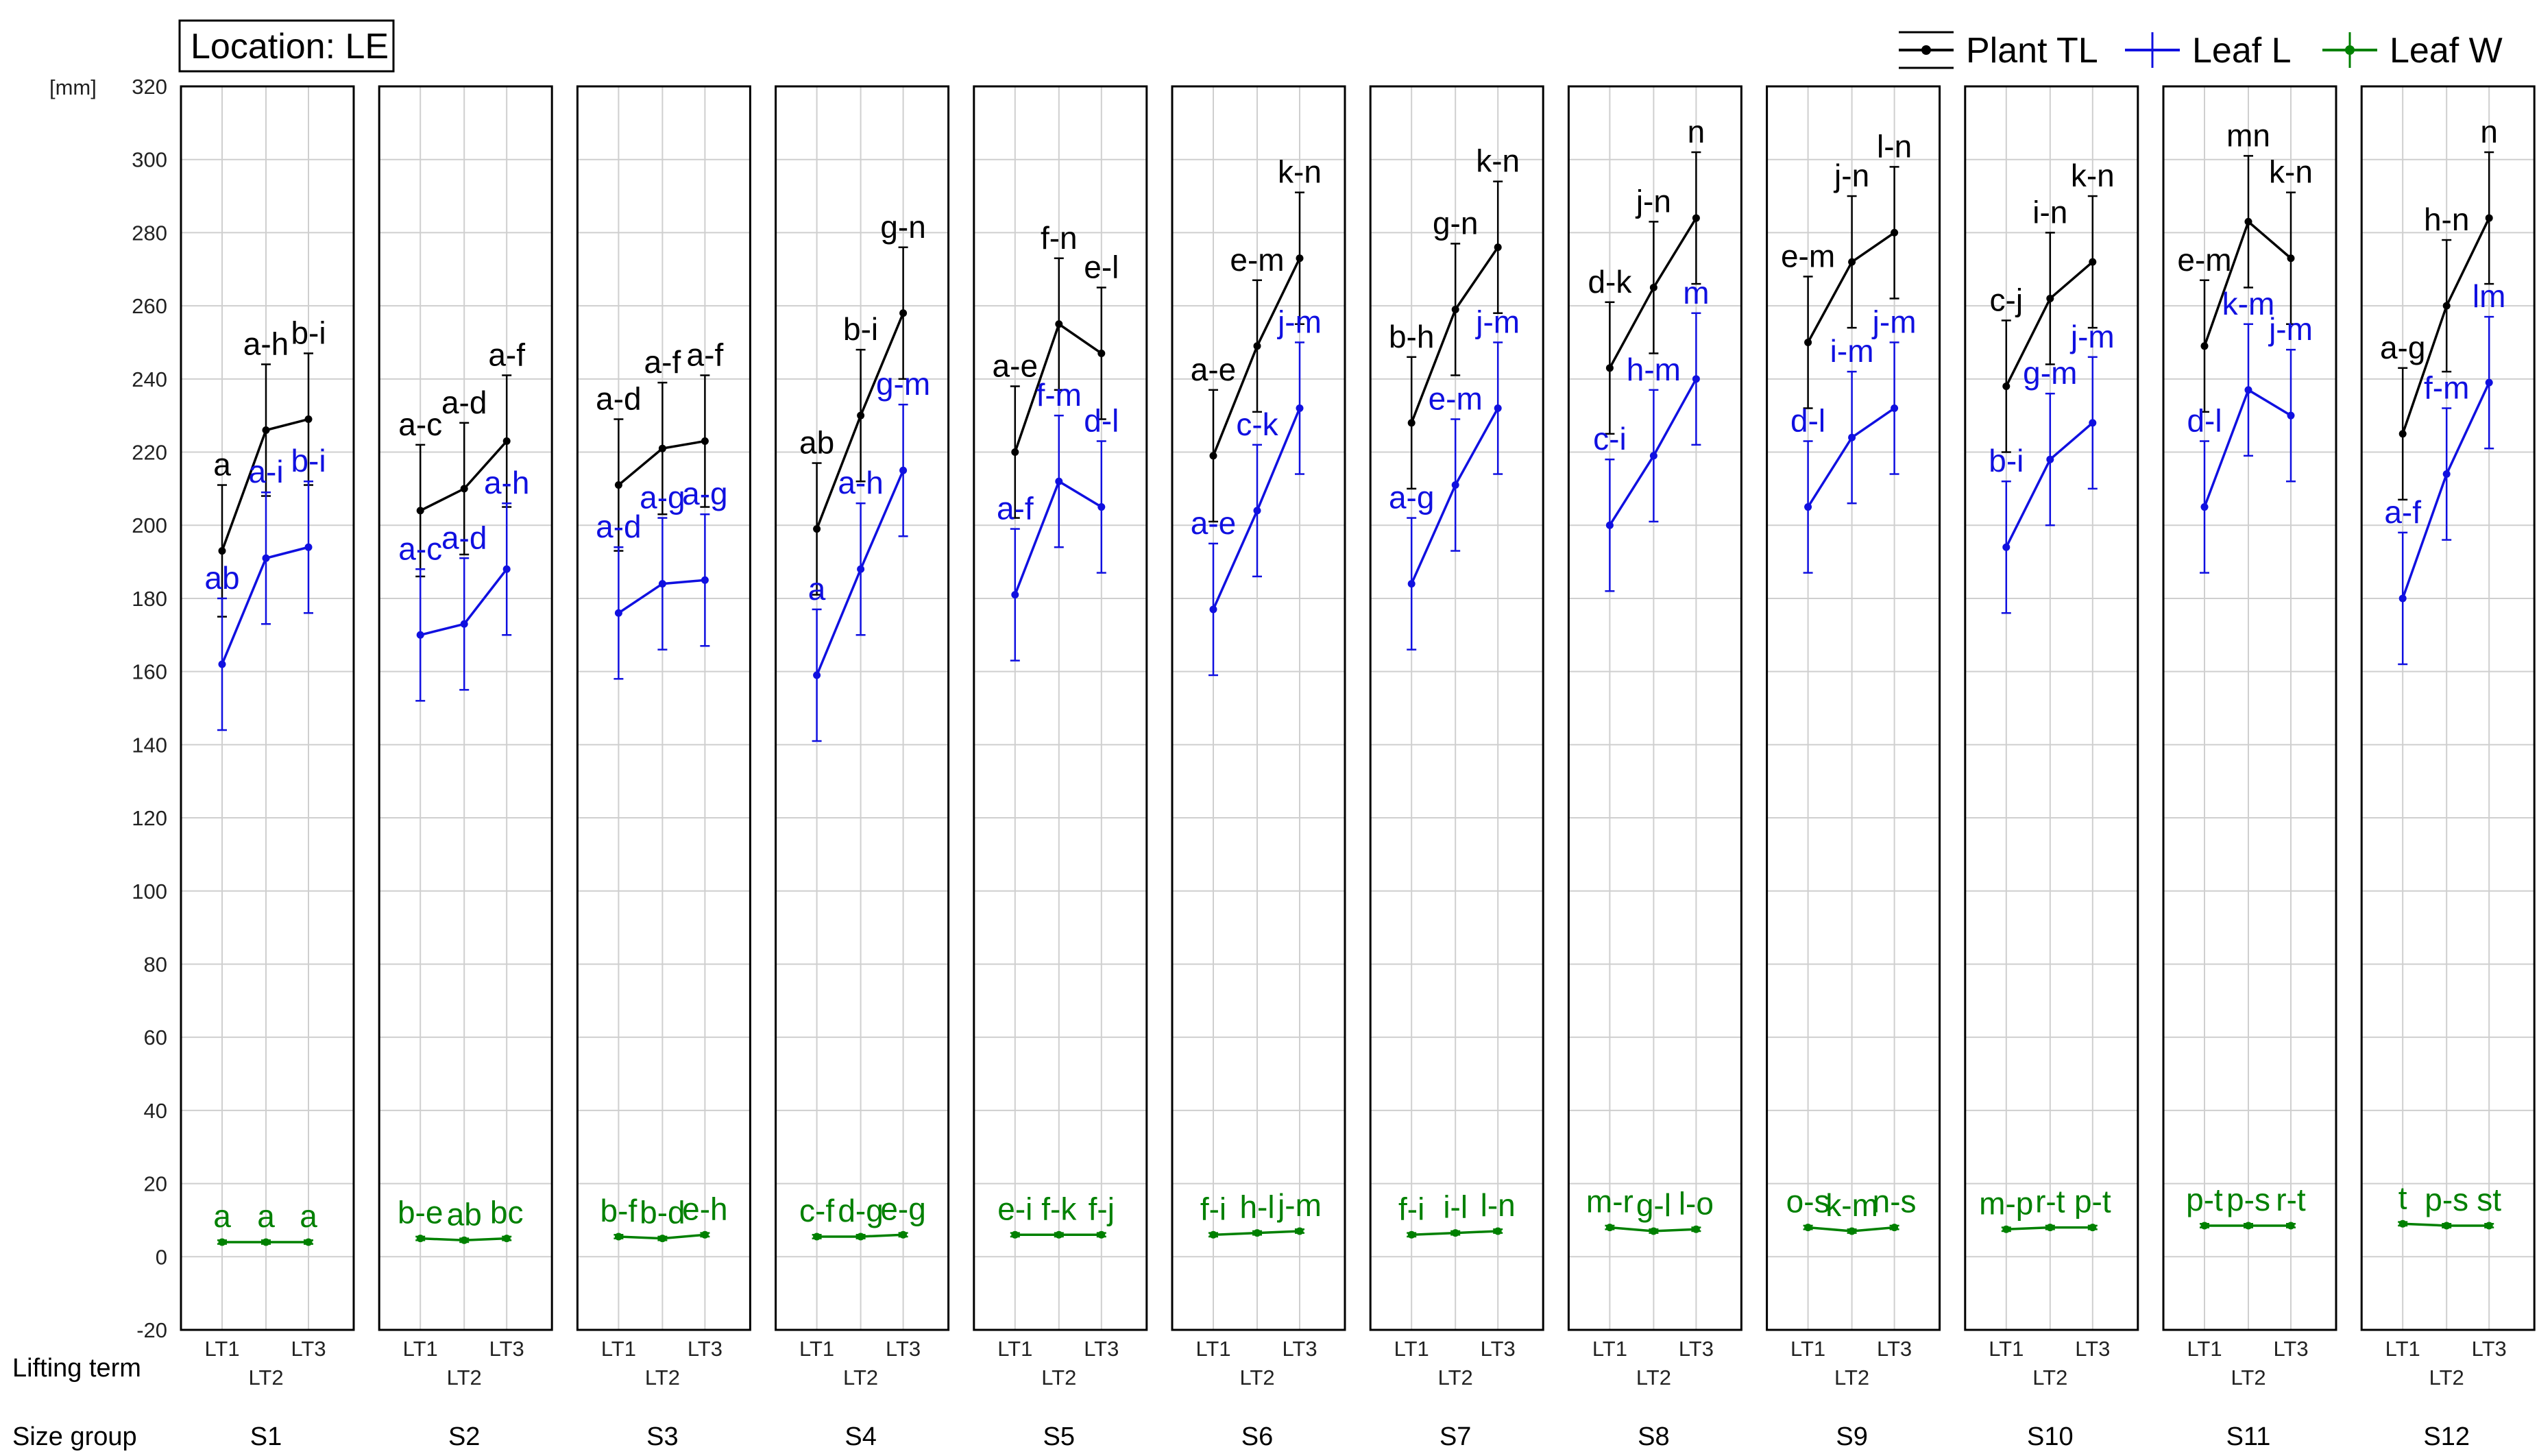 The height and width of the screenshot is (1456, 2539). Describe the element at coordinates (2049, 212) in the screenshot. I see `data-label-tl: i-n` at that location.